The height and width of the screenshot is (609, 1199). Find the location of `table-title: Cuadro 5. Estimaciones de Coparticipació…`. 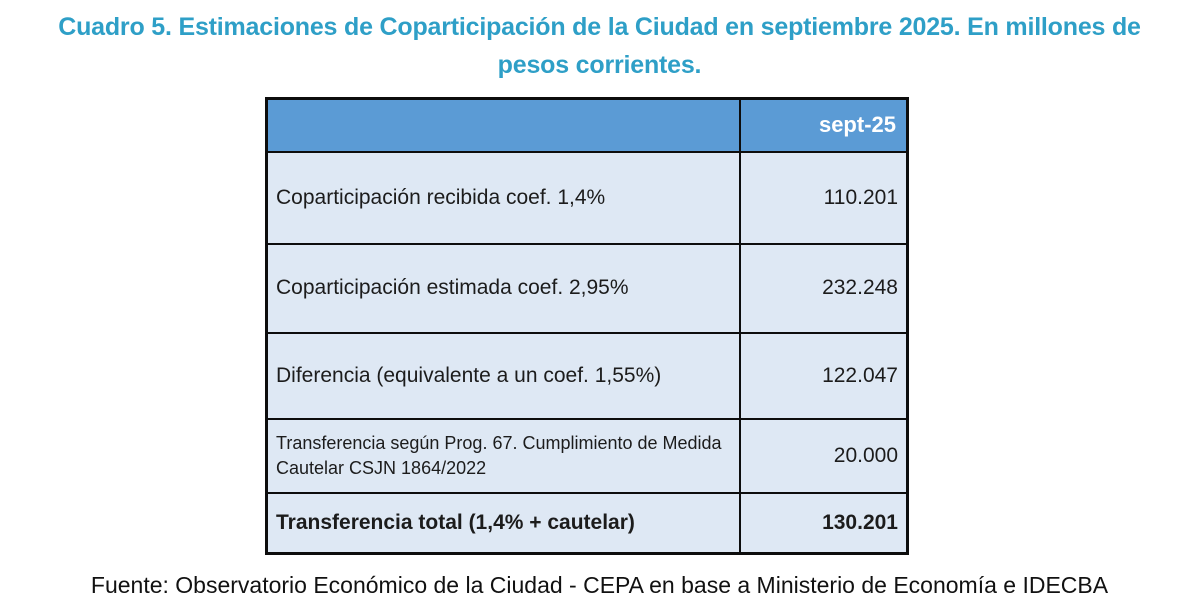

table-title: Cuadro 5. Estimaciones de Coparticipació… is located at coordinates (599, 46).